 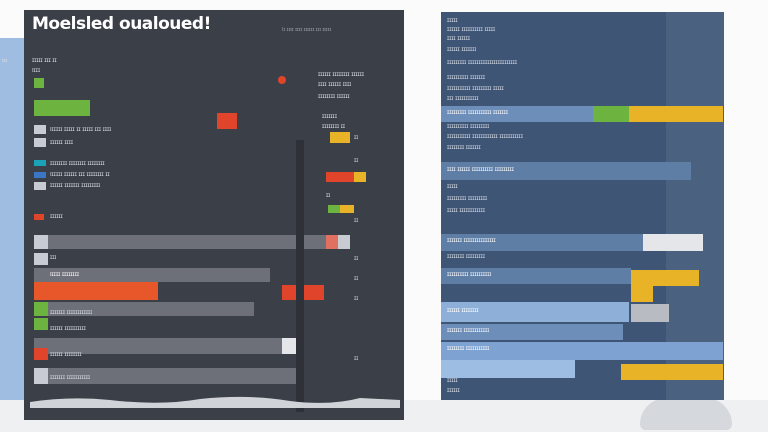 I want to click on mid-label-4: ɪɪɪɪɪɪɪ, so click(x=329, y=117).